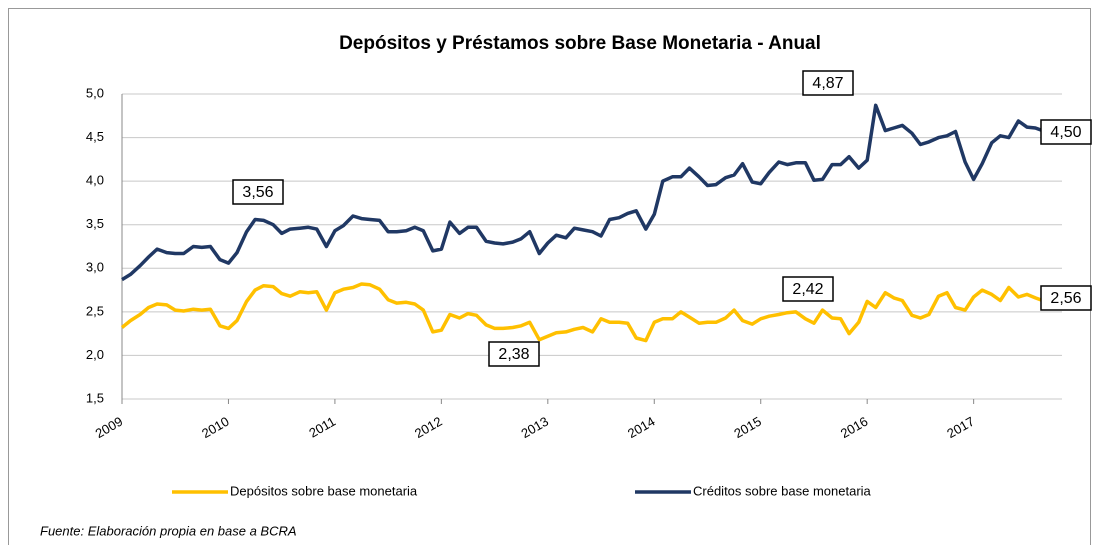  Describe the element at coordinates (324, 490) in the screenshot. I see `legend-label: Depósitos sobre base monetaria` at that location.